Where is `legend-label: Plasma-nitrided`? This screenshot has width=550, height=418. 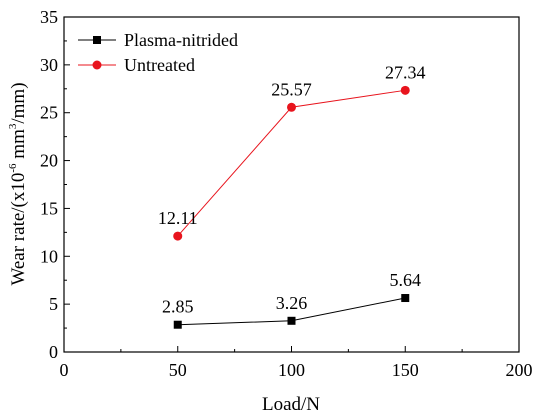
legend-label: Plasma-nitrided is located at coordinates (181, 40).